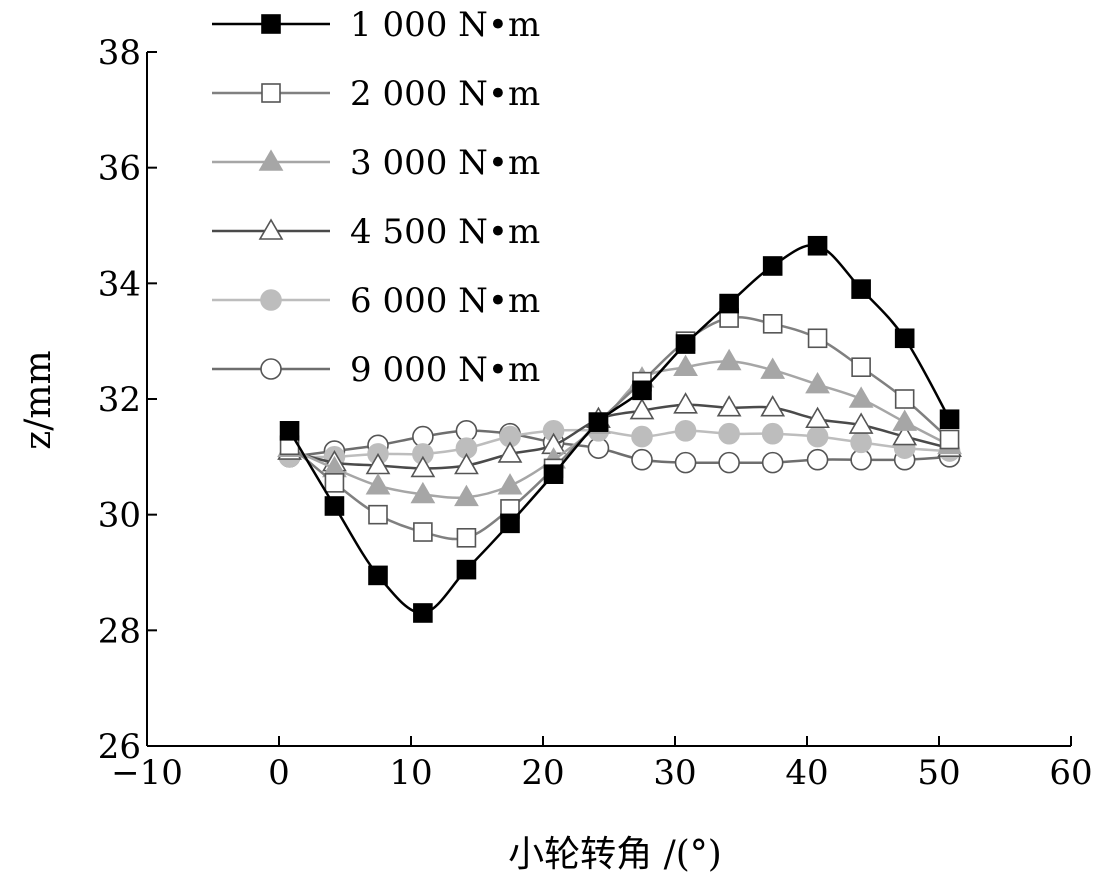 This screenshot has height=888, width=1110. I want to click on legend-label: 1 000 N•m, so click(445, 25).